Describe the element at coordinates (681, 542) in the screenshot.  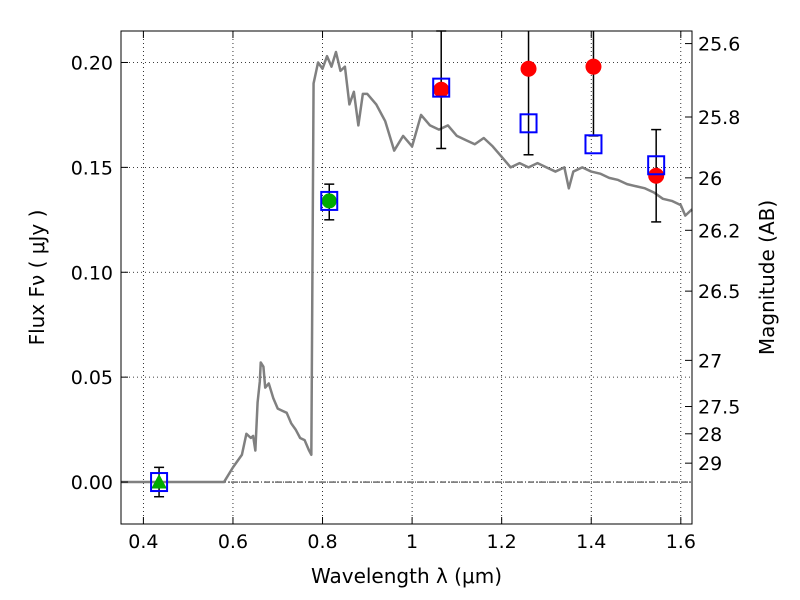
I see `x-tick-label: 1.6` at that location.